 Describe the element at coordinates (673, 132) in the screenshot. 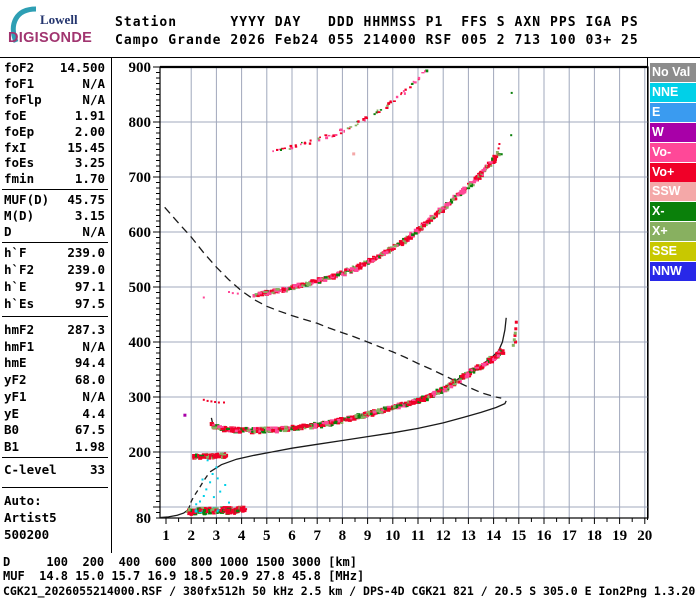

I see `legend-chip-w: W` at that location.